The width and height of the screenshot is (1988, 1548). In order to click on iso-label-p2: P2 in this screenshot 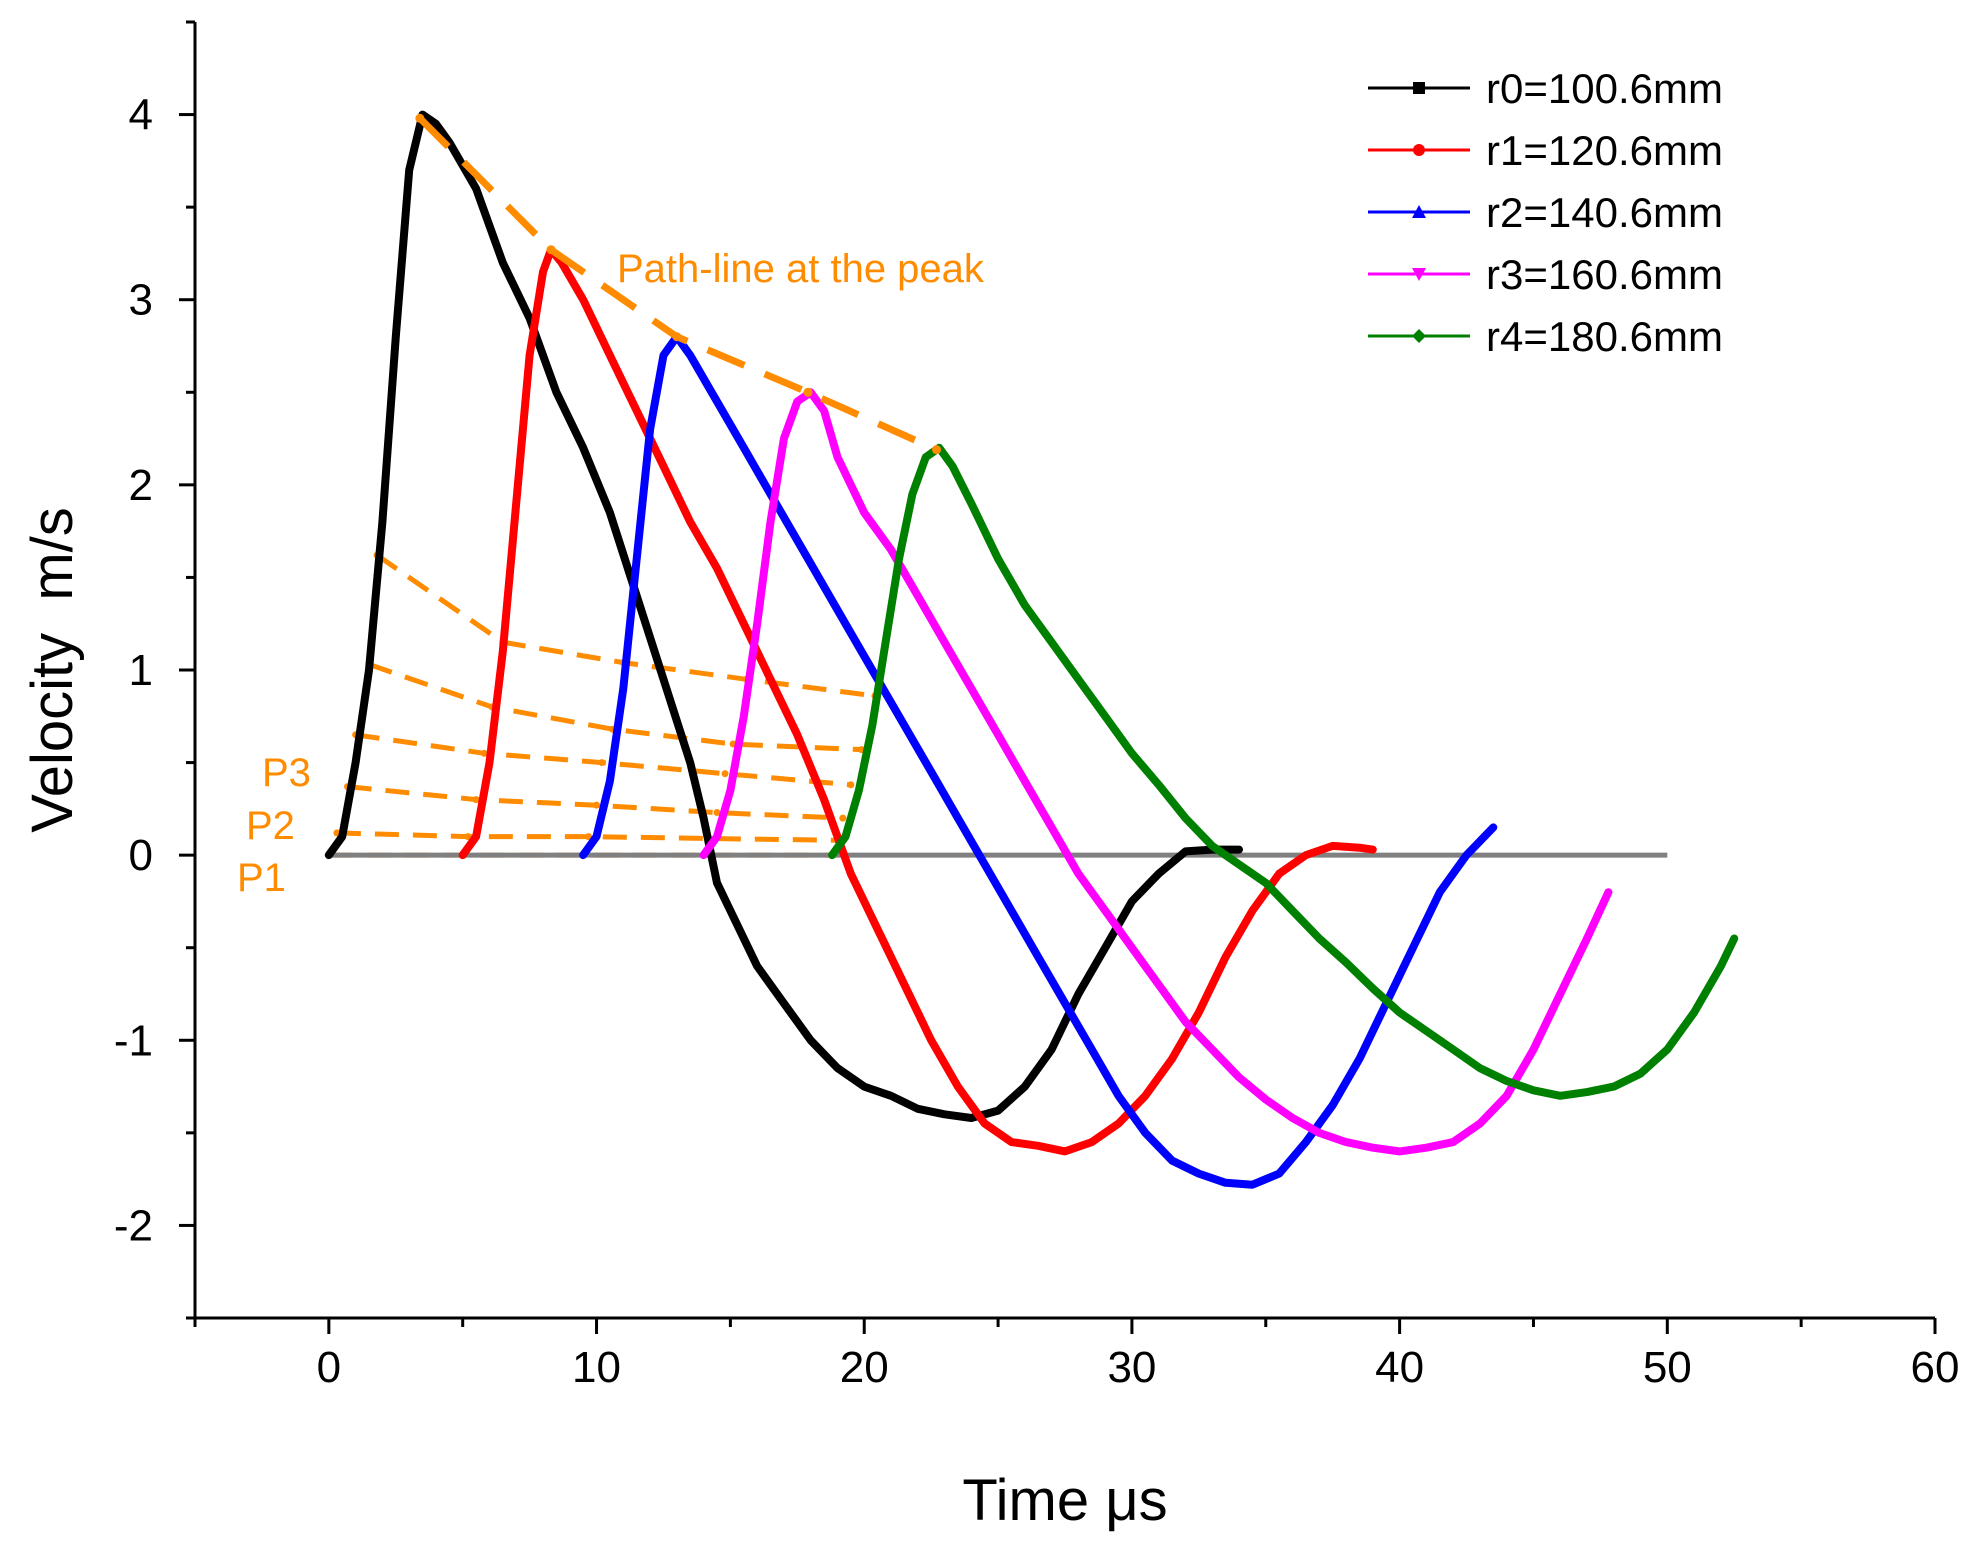, I will do `click(270, 826)`.